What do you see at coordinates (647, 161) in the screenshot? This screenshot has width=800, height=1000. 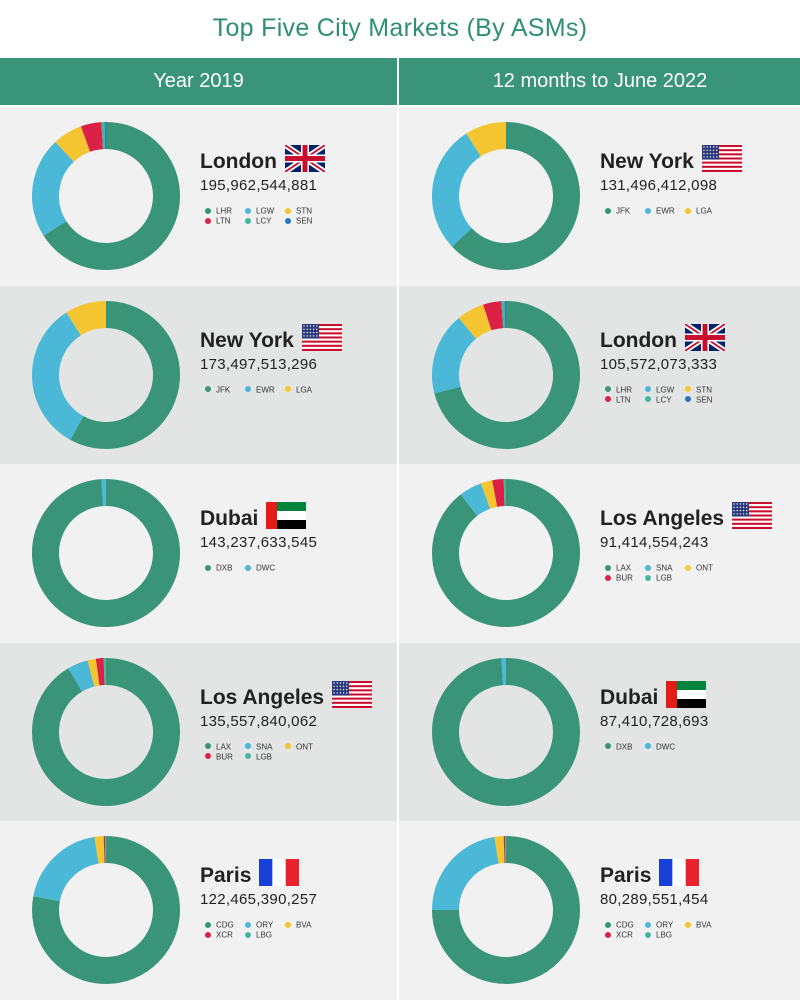 I see `city-name: New York` at bounding box center [647, 161].